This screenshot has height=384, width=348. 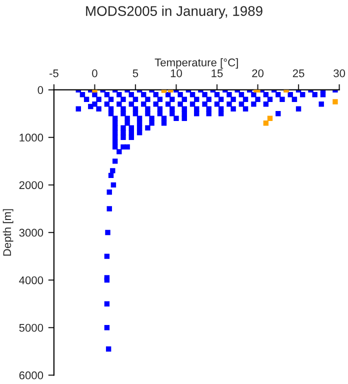 I want to click on x-tick-label: 0, so click(x=95, y=73).